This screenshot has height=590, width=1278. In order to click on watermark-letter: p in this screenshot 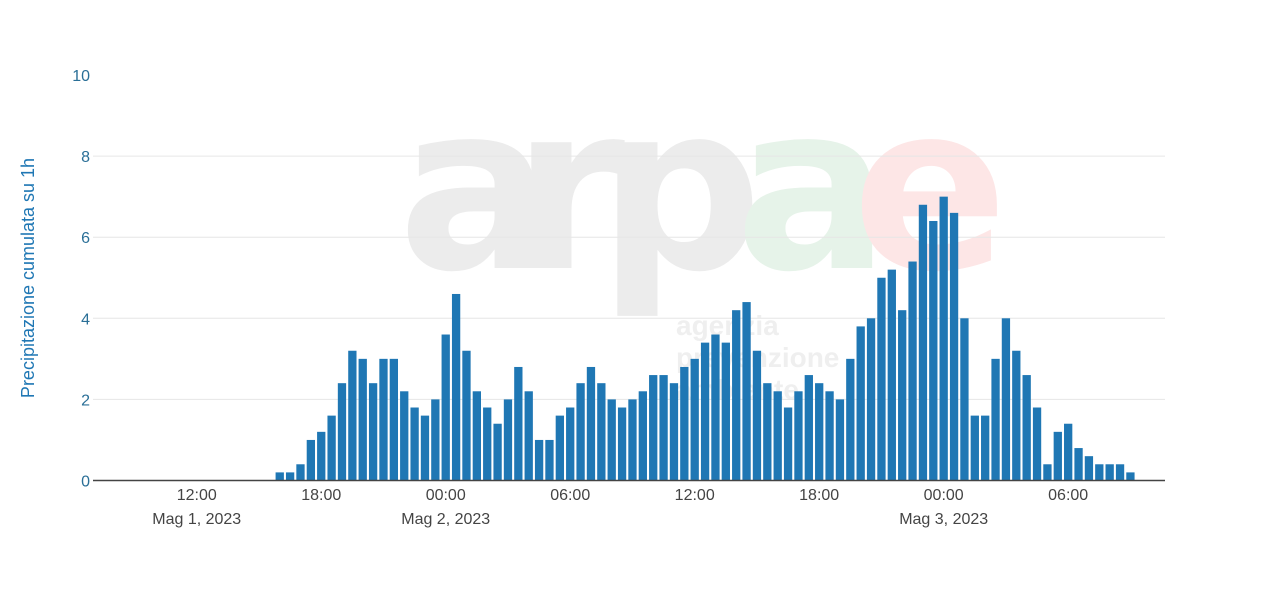, I will do `click(680, 189)`.